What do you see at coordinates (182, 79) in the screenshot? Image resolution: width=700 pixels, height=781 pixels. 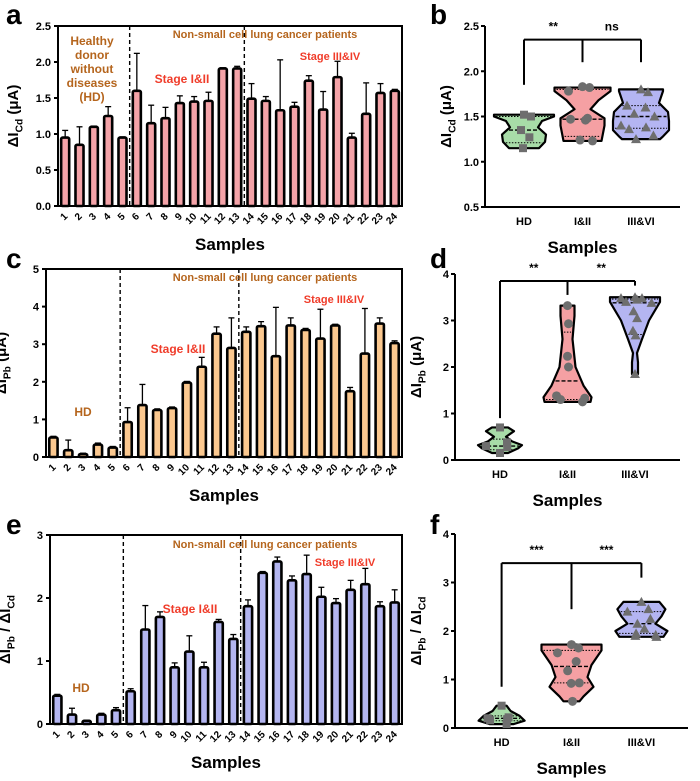 I see `annotation: Stage I&II` at bounding box center [182, 79].